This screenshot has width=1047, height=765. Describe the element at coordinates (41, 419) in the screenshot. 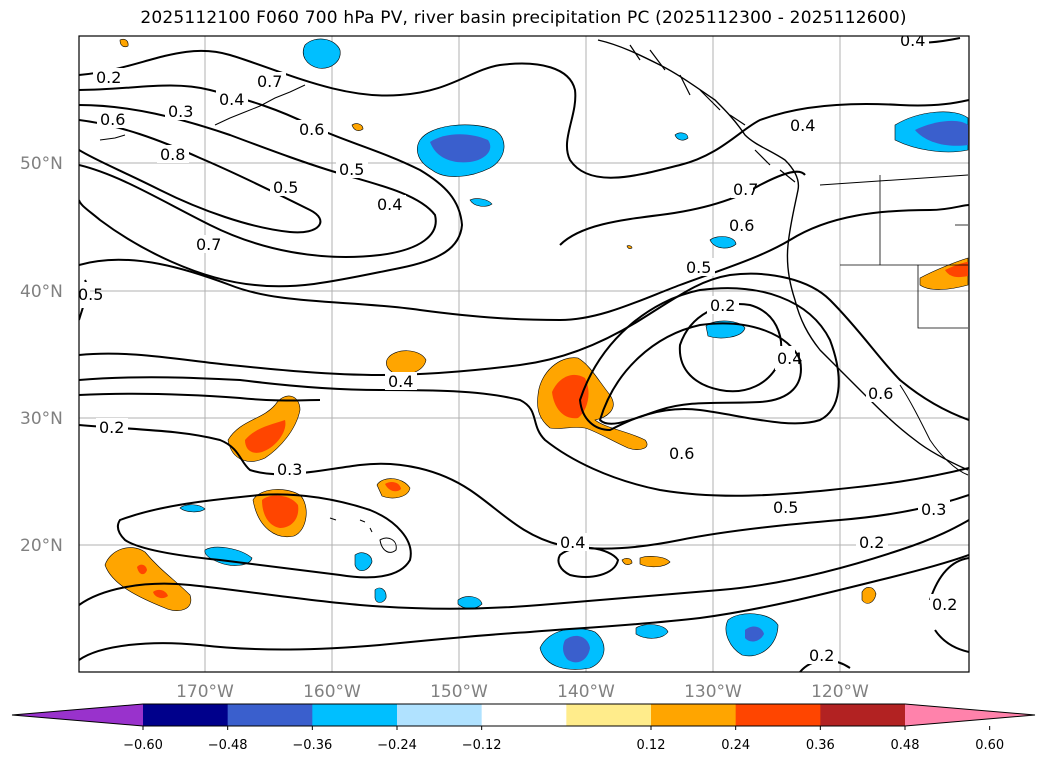

I see `lat-label: 30°N` at that location.